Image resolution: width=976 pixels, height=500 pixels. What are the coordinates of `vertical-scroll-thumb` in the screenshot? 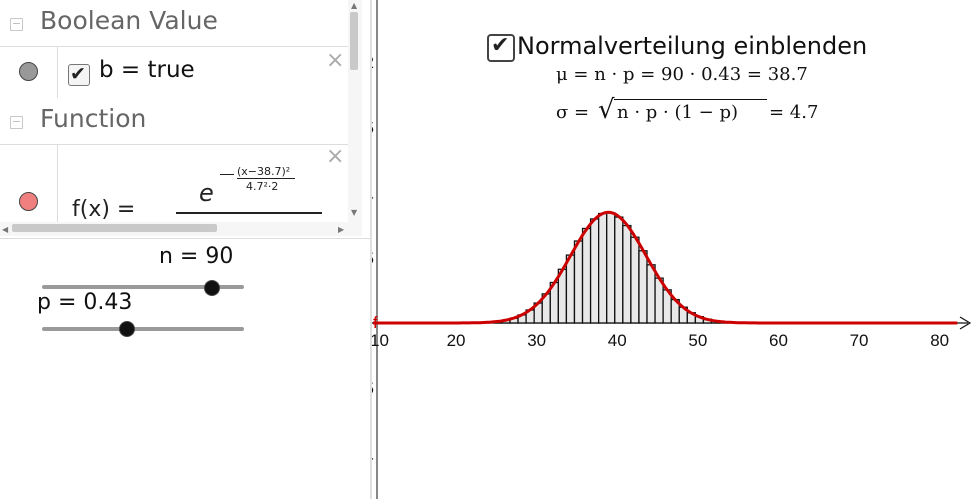 It's located at (354, 41).